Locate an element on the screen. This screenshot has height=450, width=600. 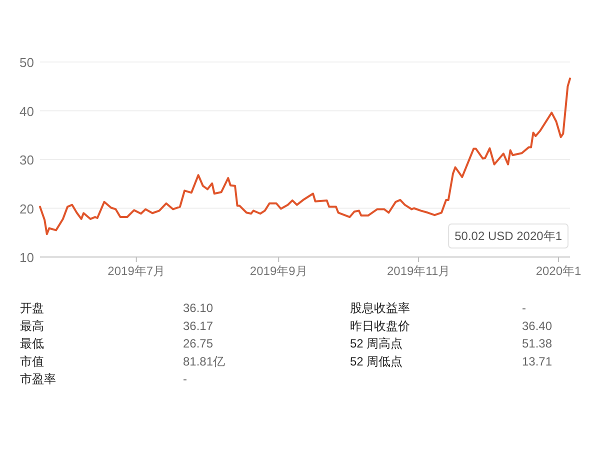
text: 52 周低点 is located at coordinates (376, 361).